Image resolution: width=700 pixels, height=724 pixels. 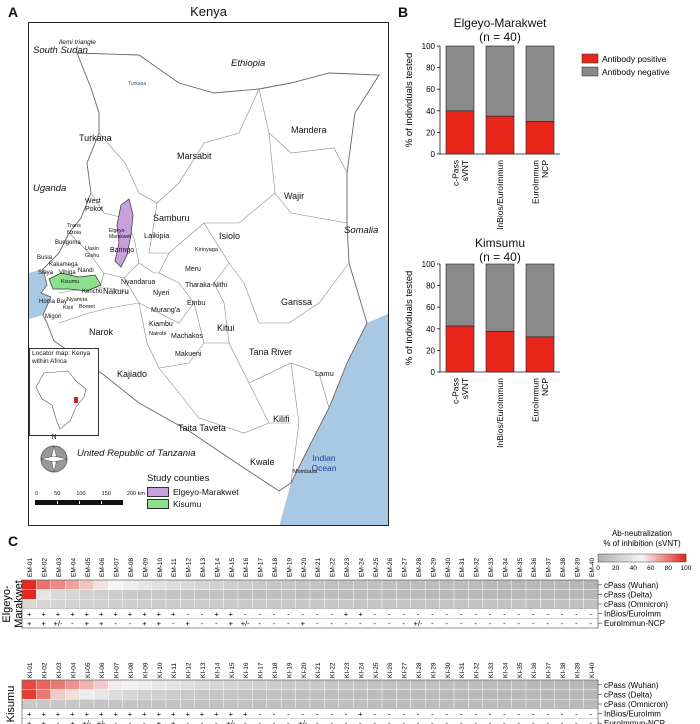 What do you see at coordinates (545, 387) in the screenshot?
I see `chart2-xtick-word: NCP` at bounding box center [545, 387].